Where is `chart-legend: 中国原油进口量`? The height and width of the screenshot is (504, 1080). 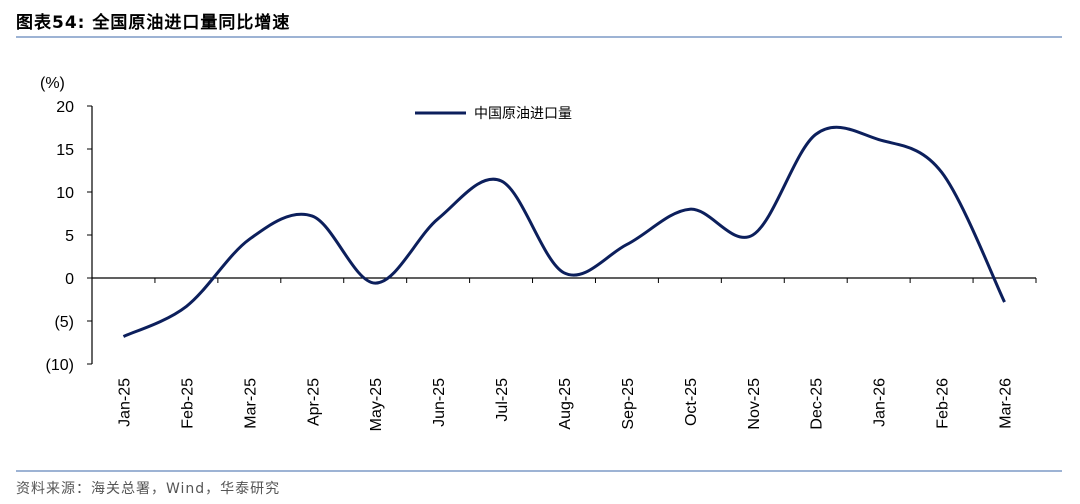 chart-legend: 中国原油进口量 is located at coordinates (493, 114).